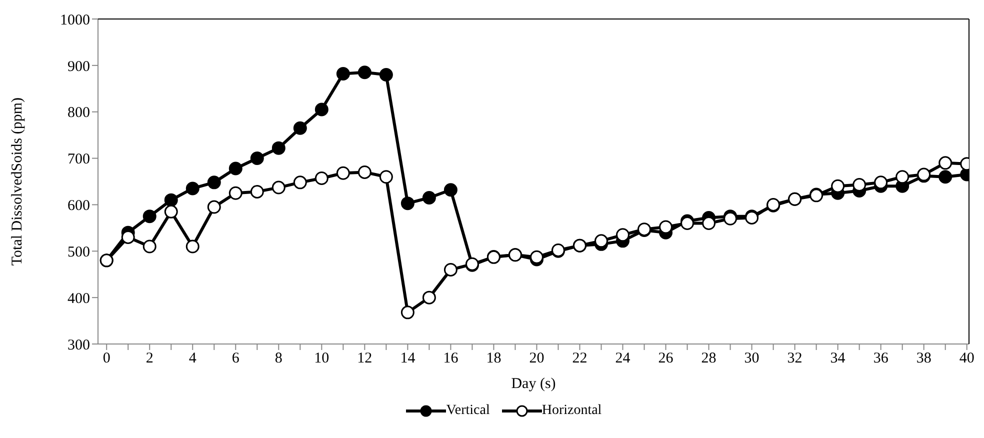 The width and height of the screenshot is (984, 438). Describe the element at coordinates (924, 358) in the screenshot. I see `x-tick-label: 38` at that location.